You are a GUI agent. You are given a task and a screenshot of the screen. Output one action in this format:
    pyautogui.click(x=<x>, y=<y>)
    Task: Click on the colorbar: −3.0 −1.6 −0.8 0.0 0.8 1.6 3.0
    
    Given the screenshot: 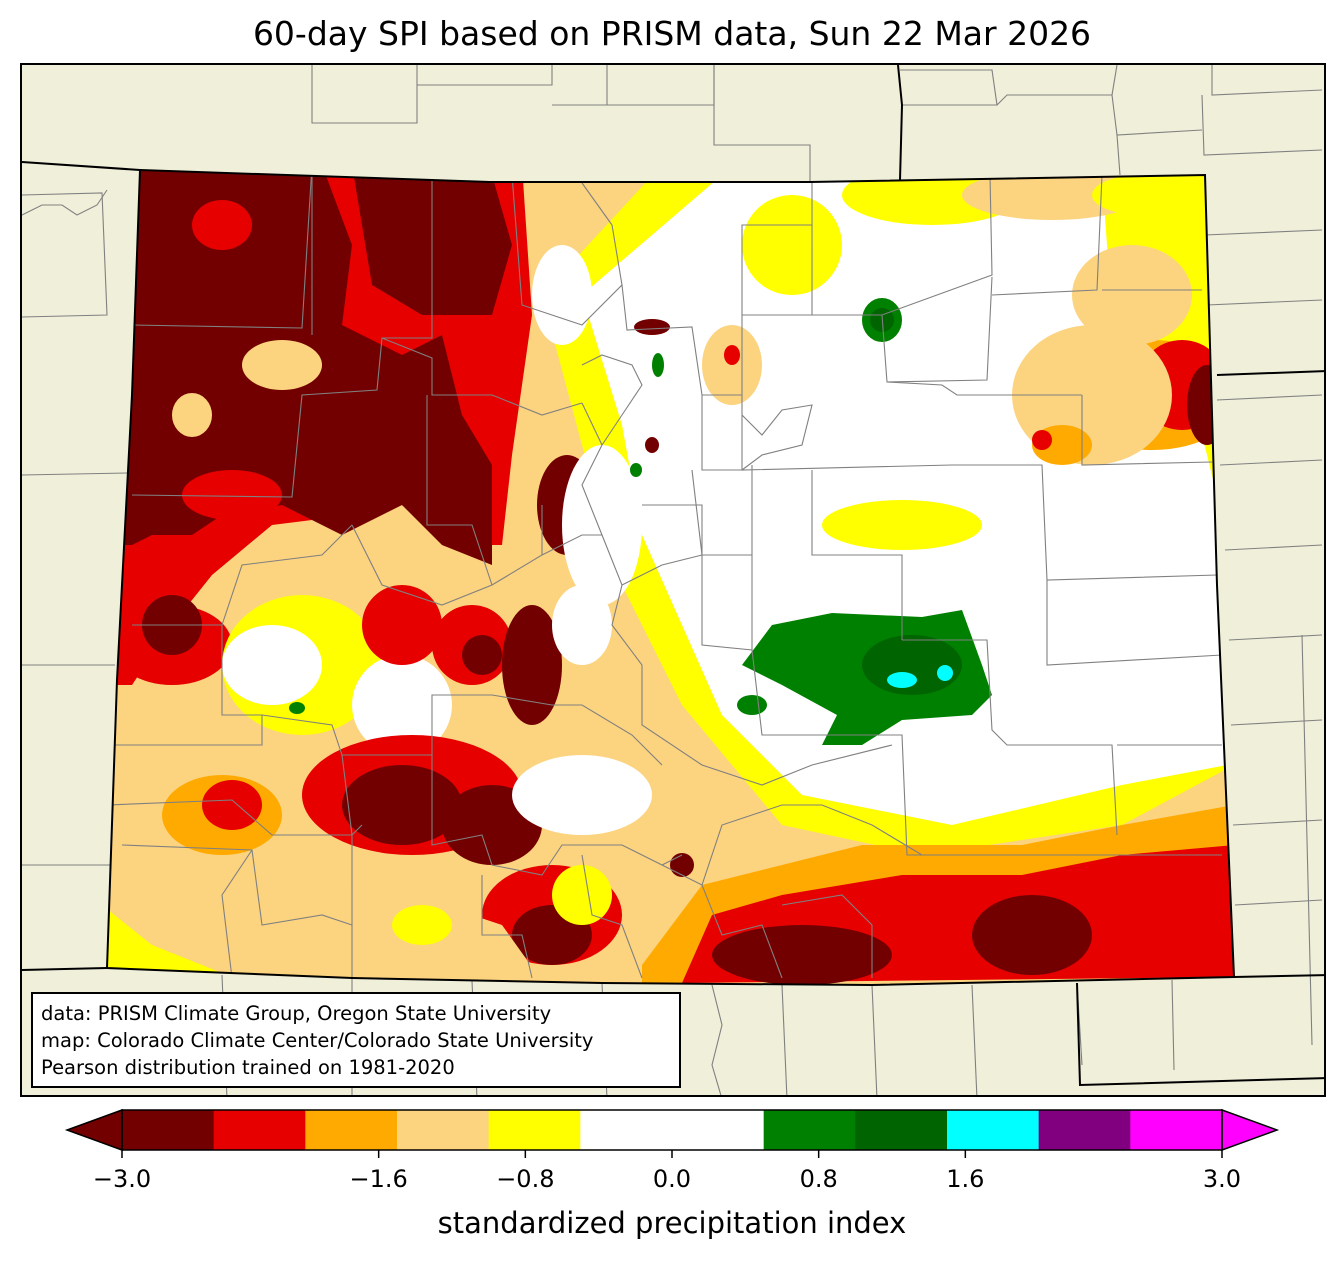 What is the action you would take?
    pyautogui.click(x=672, y=1150)
    